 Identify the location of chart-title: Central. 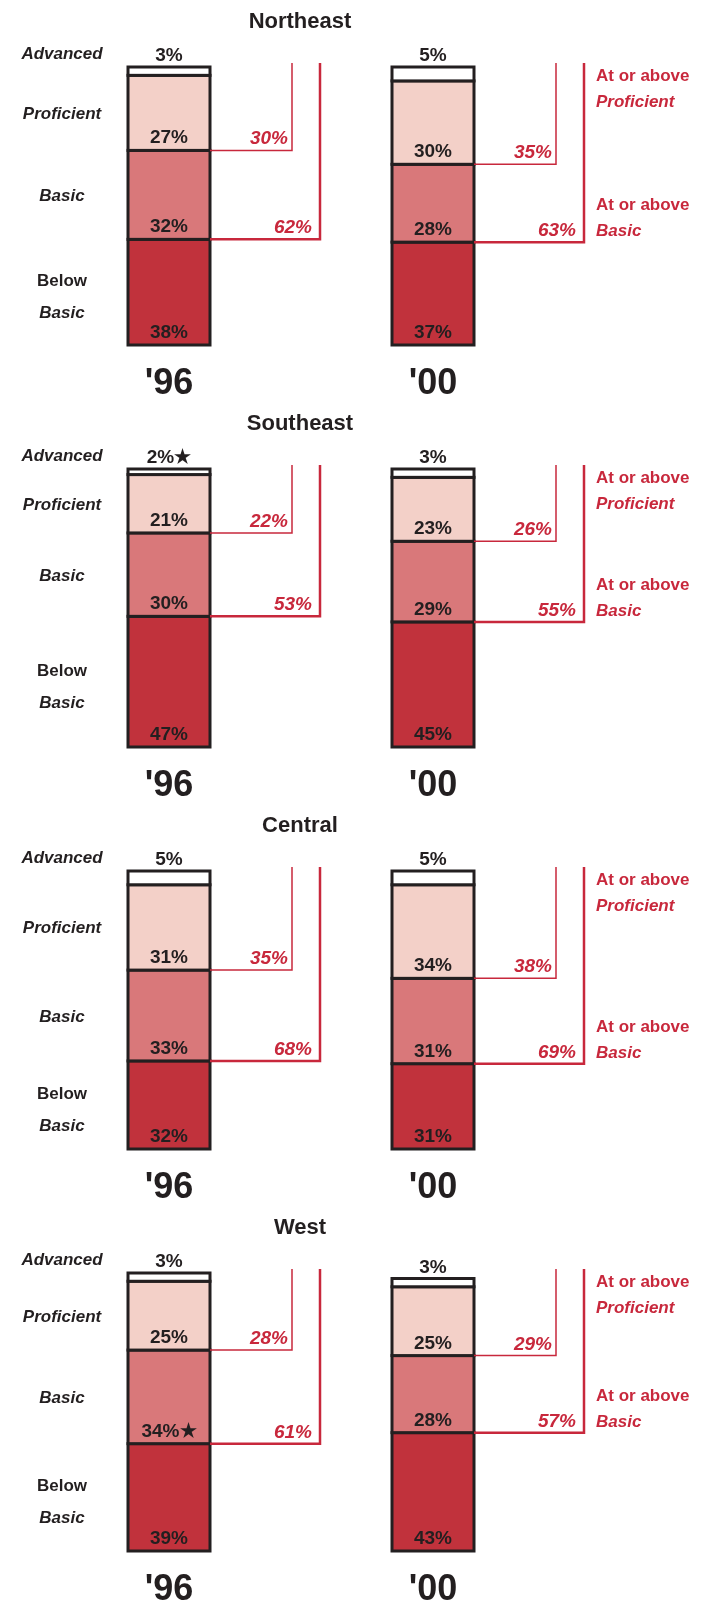
(300, 824).